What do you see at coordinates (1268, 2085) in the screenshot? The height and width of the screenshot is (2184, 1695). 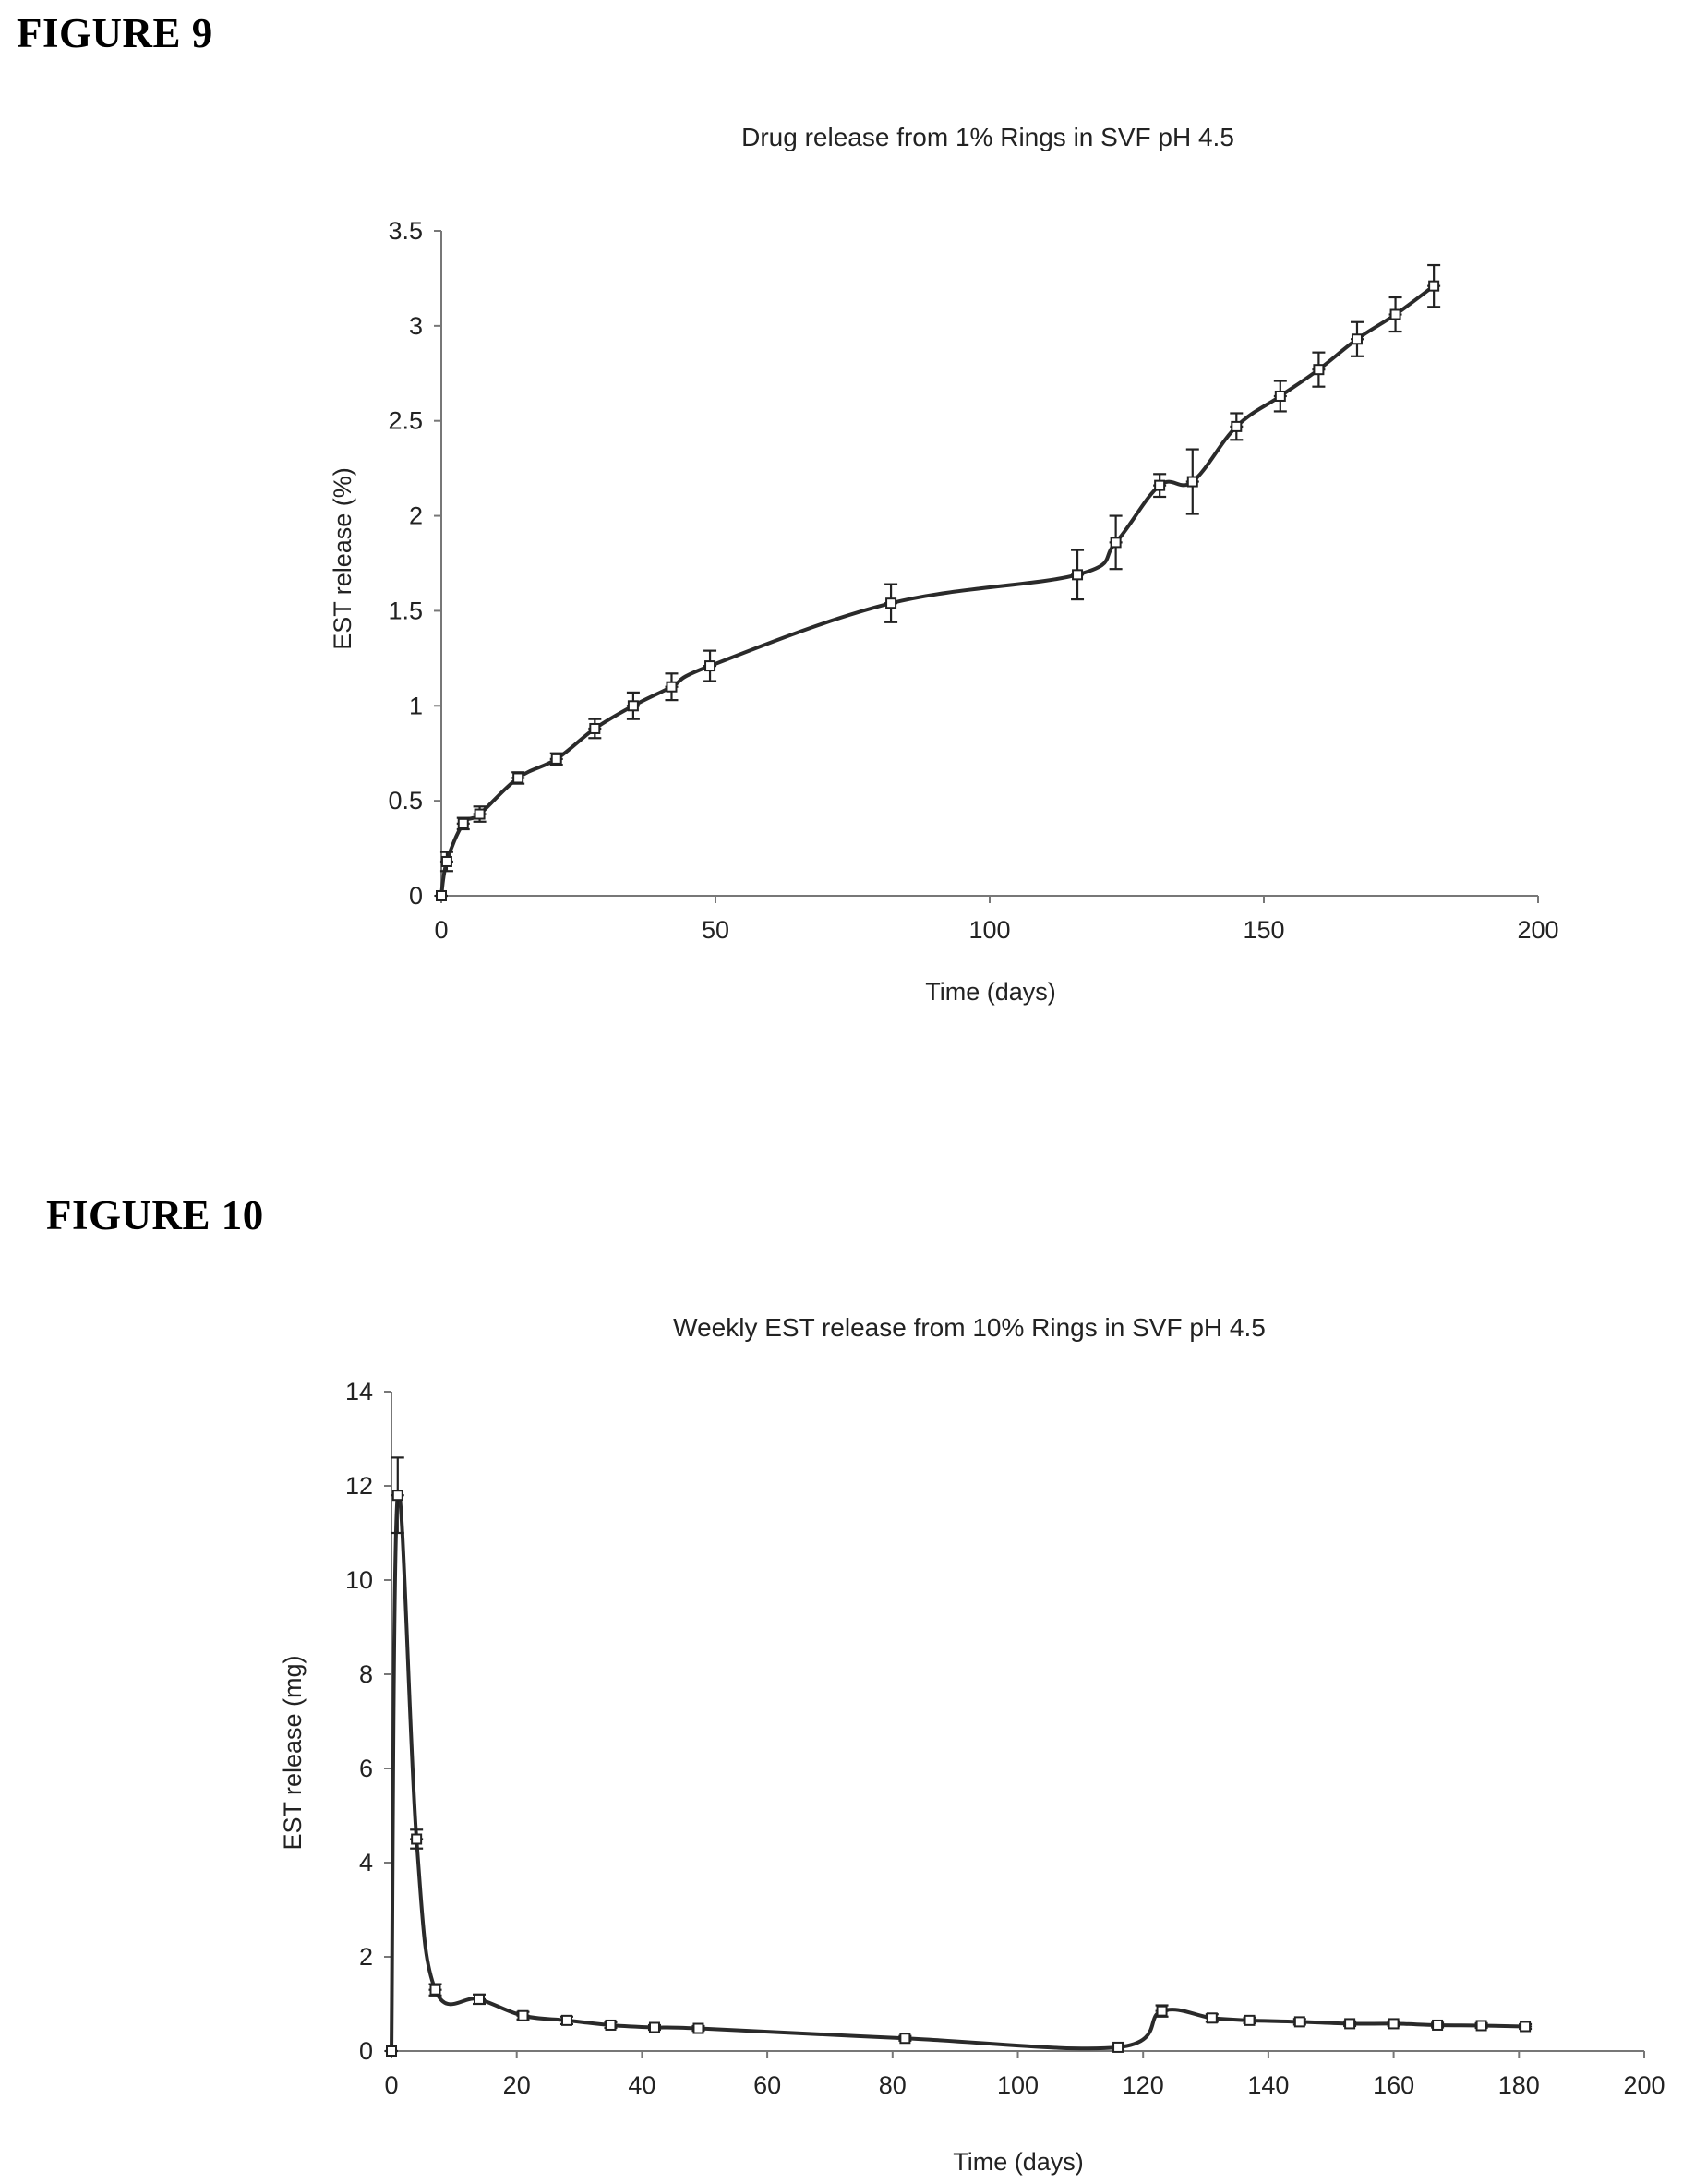 I see `x-tick-label: 140` at bounding box center [1268, 2085].